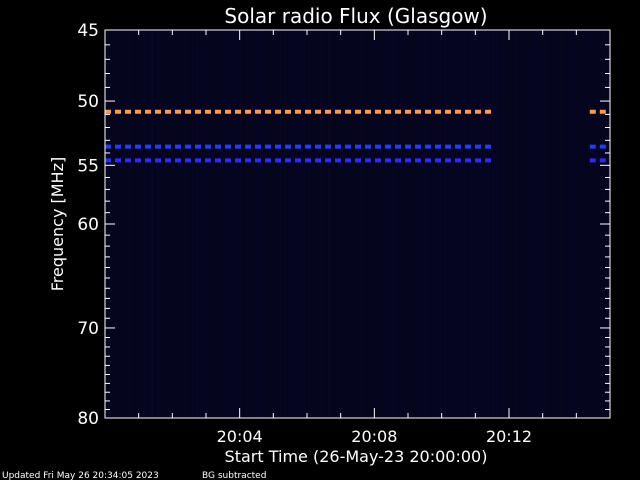 Image resolution: width=640 pixels, height=480 pixels. What do you see at coordinates (88, 329) in the screenshot?
I see `y-tick-label: 70` at bounding box center [88, 329].